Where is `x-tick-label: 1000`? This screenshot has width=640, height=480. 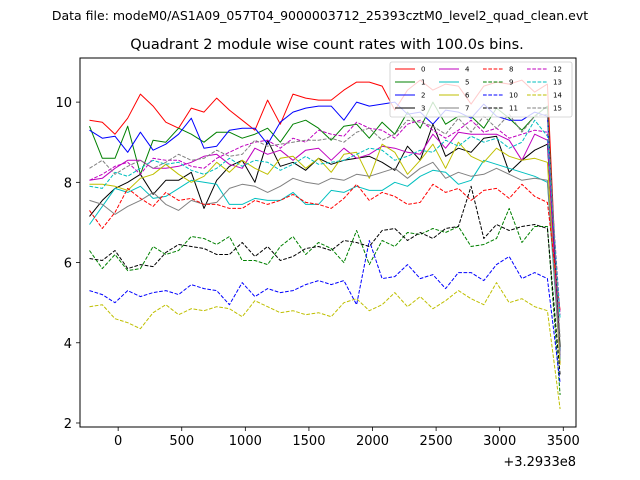 x-tick-label: 1000 is located at coordinates (245, 441).